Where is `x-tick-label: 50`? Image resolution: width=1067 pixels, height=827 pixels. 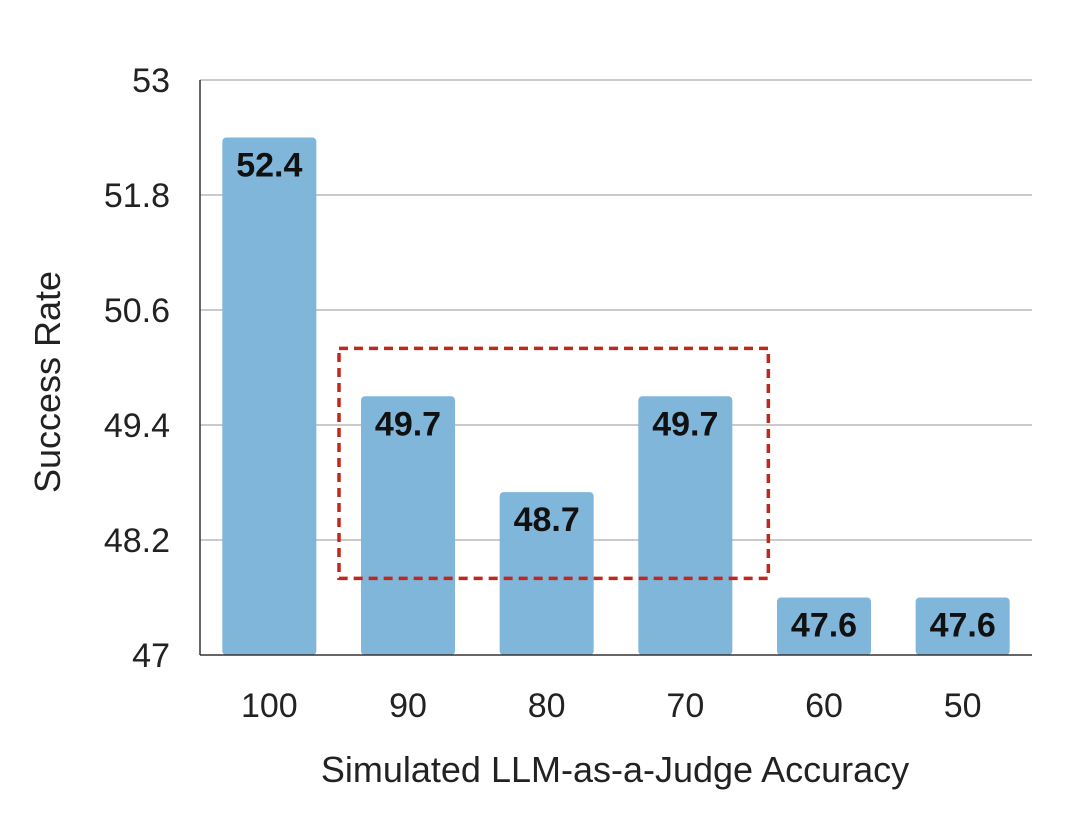
x-tick-label: 50 is located at coordinates (963, 706).